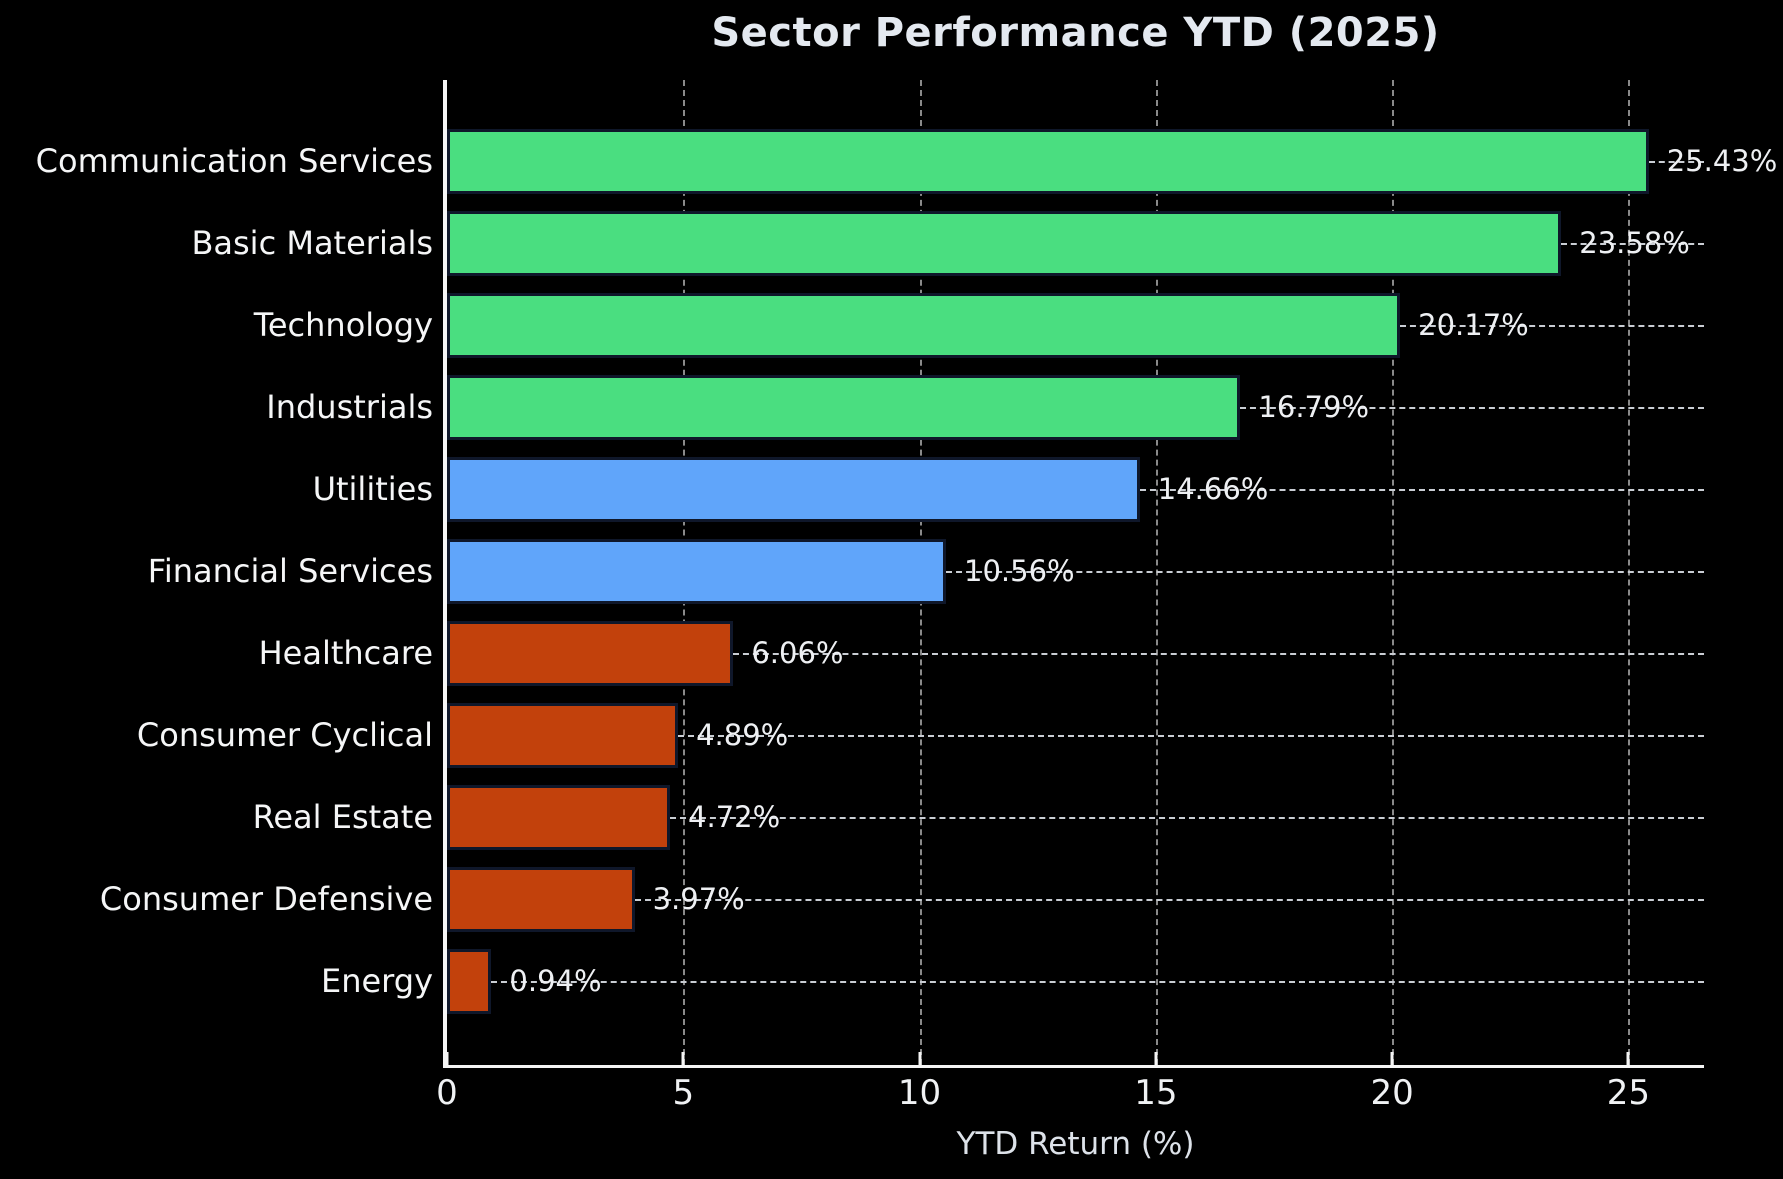 This screenshot has height=1179, width=1783. Describe the element at coordinates (1628, 1093) in the screenshot. I see `x-tick-label: 25` at that location.